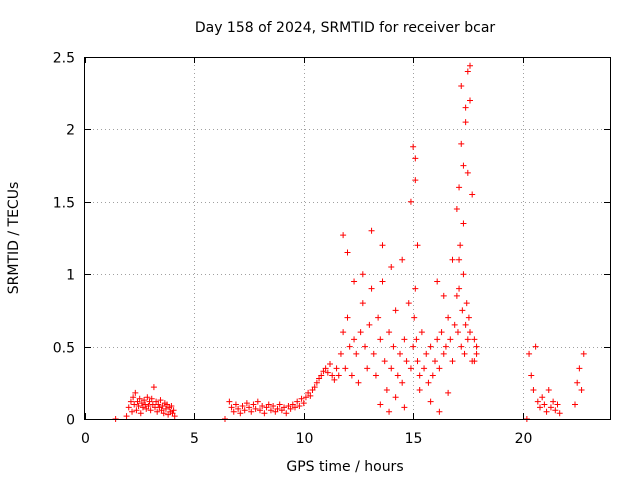 Image resolution: width=640 pixels, height=480 pixels. What do you see at coordinates (64, 349) in the screenshot?
I see `y-tick-label: 0.5` at bounding box center [64, 349].